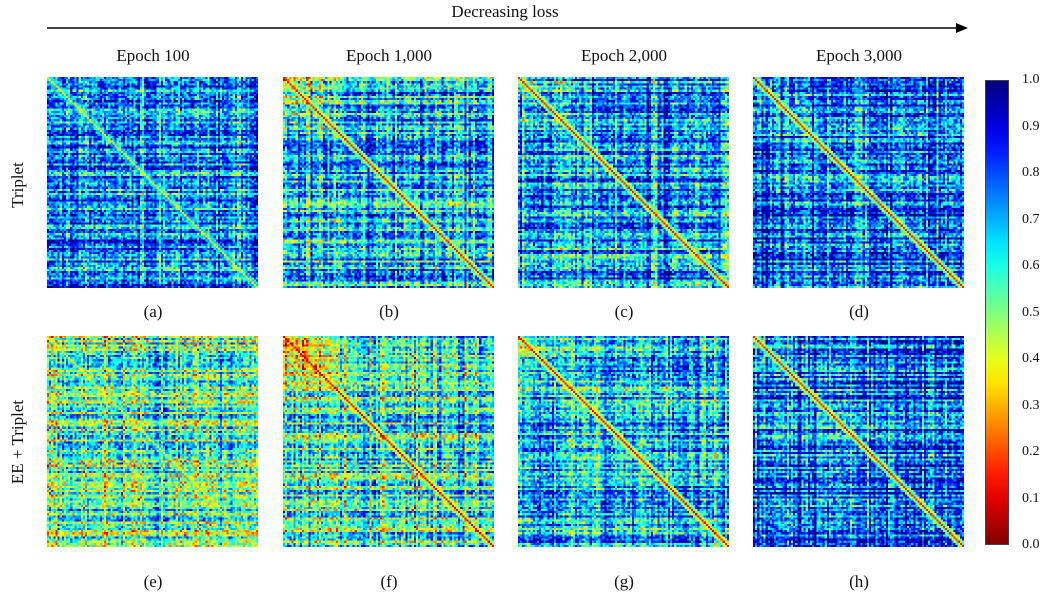  I want to click on column-title-epoch-3000: Epoch 3,000, so click(859, 55).